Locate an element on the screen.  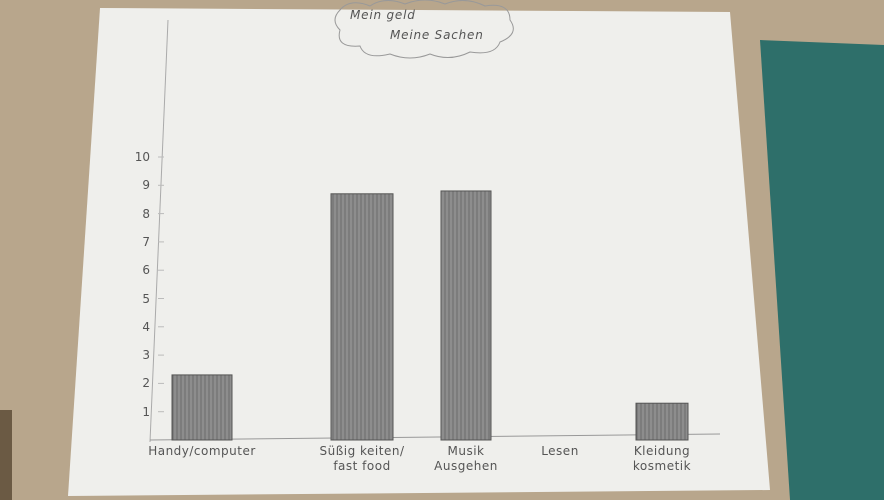
chart-title: Meine Sachen is located at coordinates (437, 35).